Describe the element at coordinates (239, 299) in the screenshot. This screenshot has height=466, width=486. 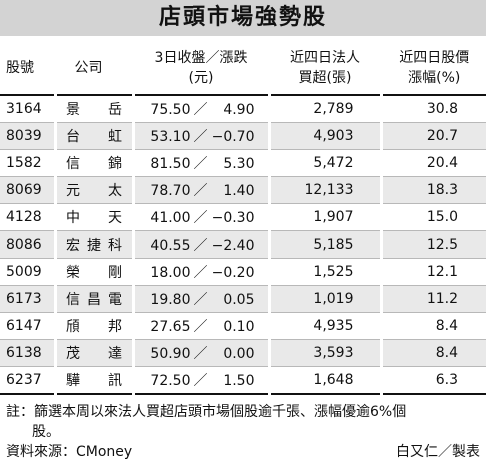
I see `price-change: 0.05` at that location.